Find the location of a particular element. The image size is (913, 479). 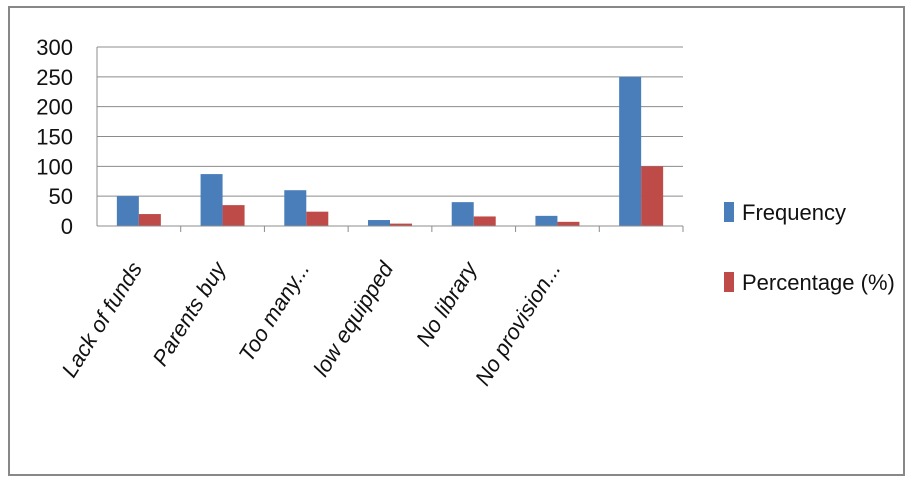

x-category-label: Lack of funds is located at coordinates (102, 319).